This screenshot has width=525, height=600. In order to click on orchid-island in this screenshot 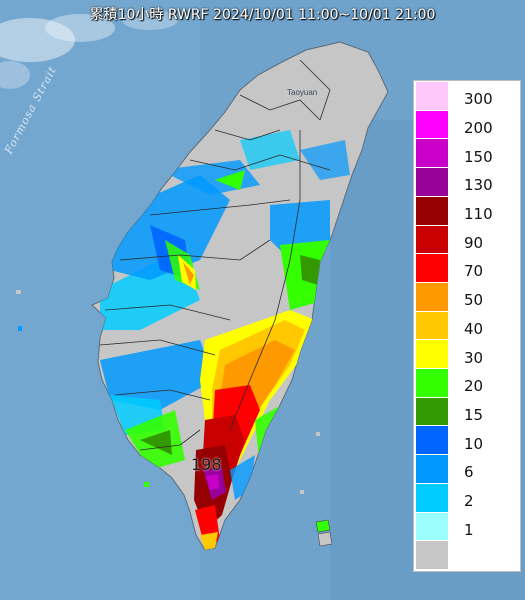, I will do `click(325, 539)`.